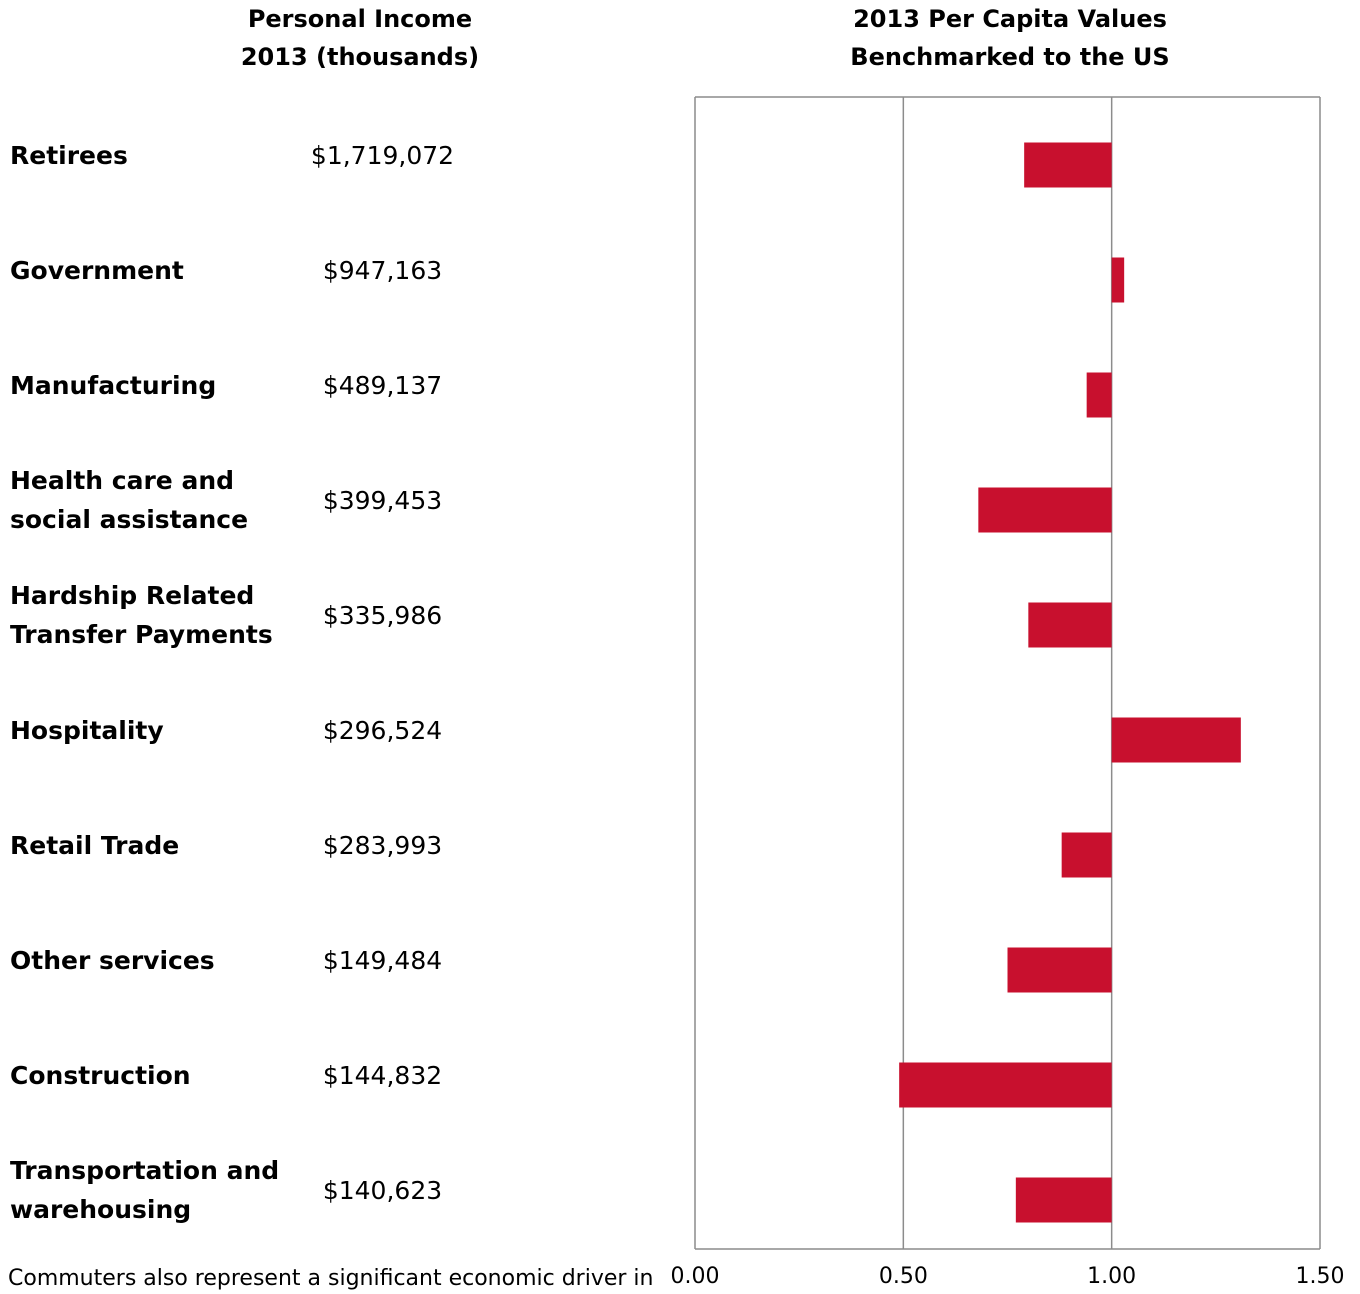 Image resolution: width=1360 pixels, height=1294 pixels. I want to click on row-income-value: $489,137, so click(382, 385).